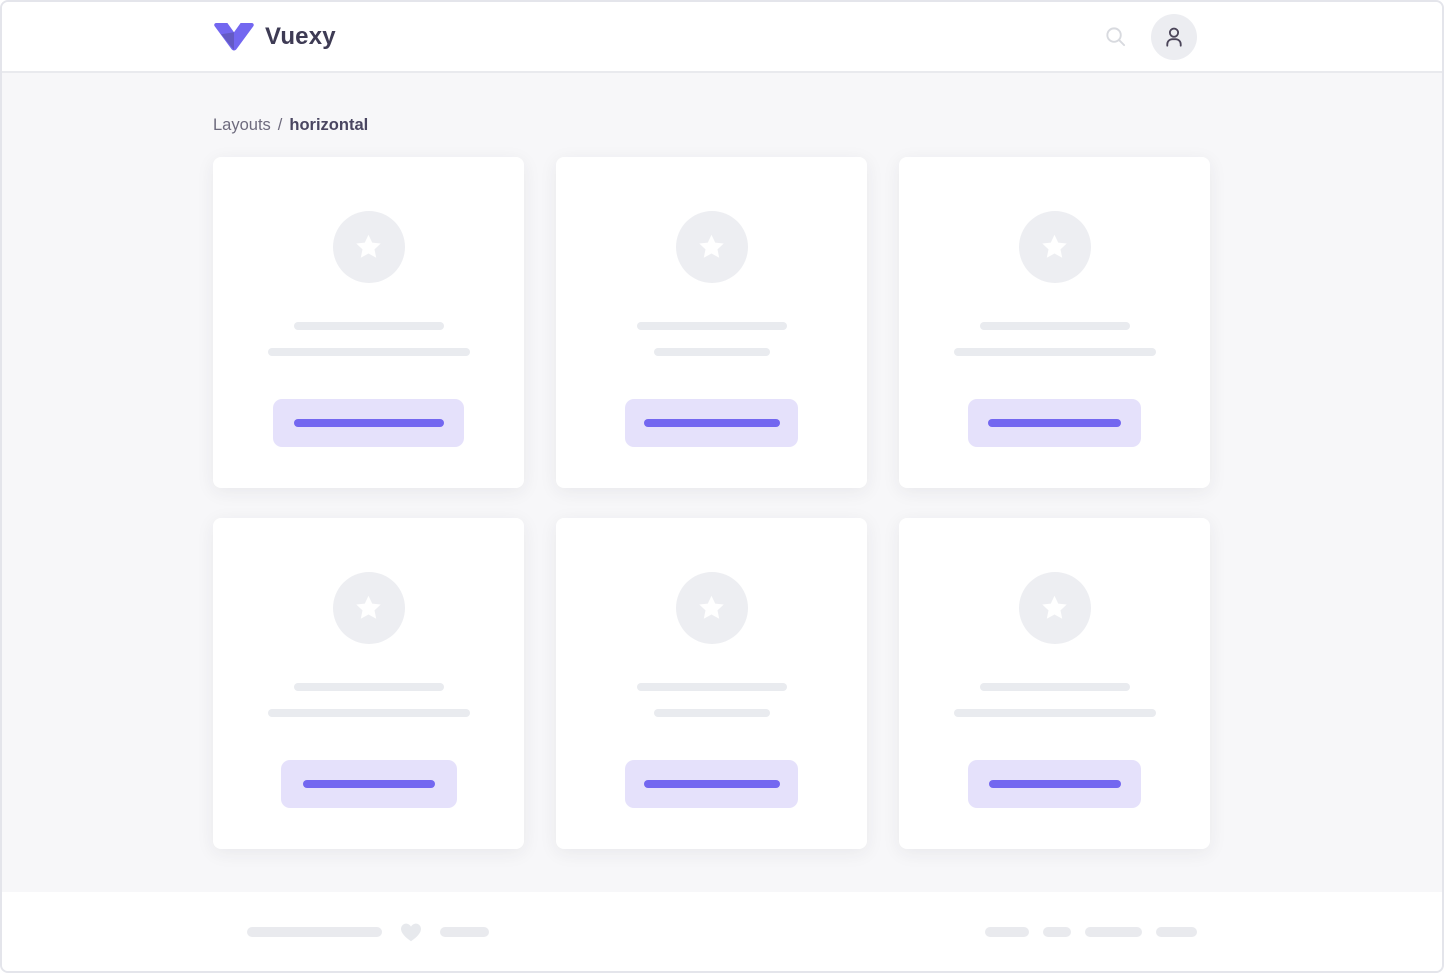 The width and height of the screenshot is (1444, 973). I want to click on user-avatar, so click(1174, 36).